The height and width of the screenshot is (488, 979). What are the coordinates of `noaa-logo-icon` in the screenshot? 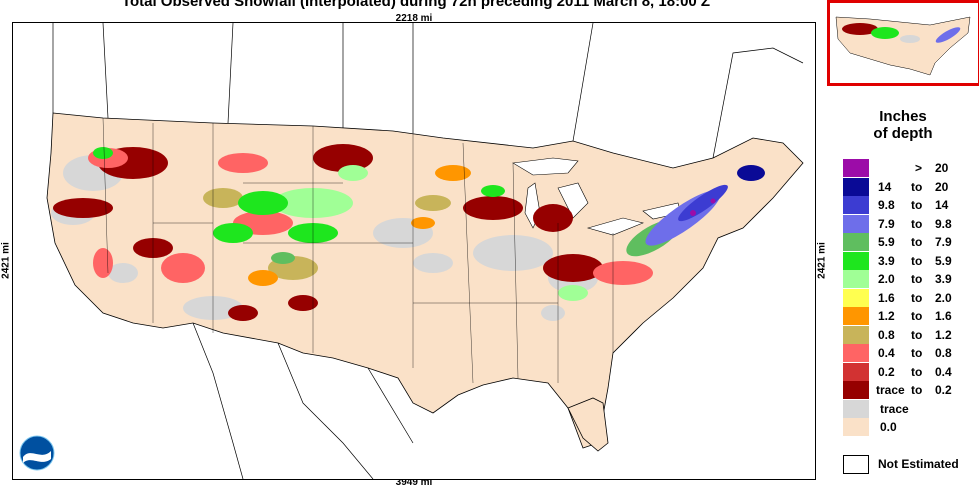 It's located at (37, 453).